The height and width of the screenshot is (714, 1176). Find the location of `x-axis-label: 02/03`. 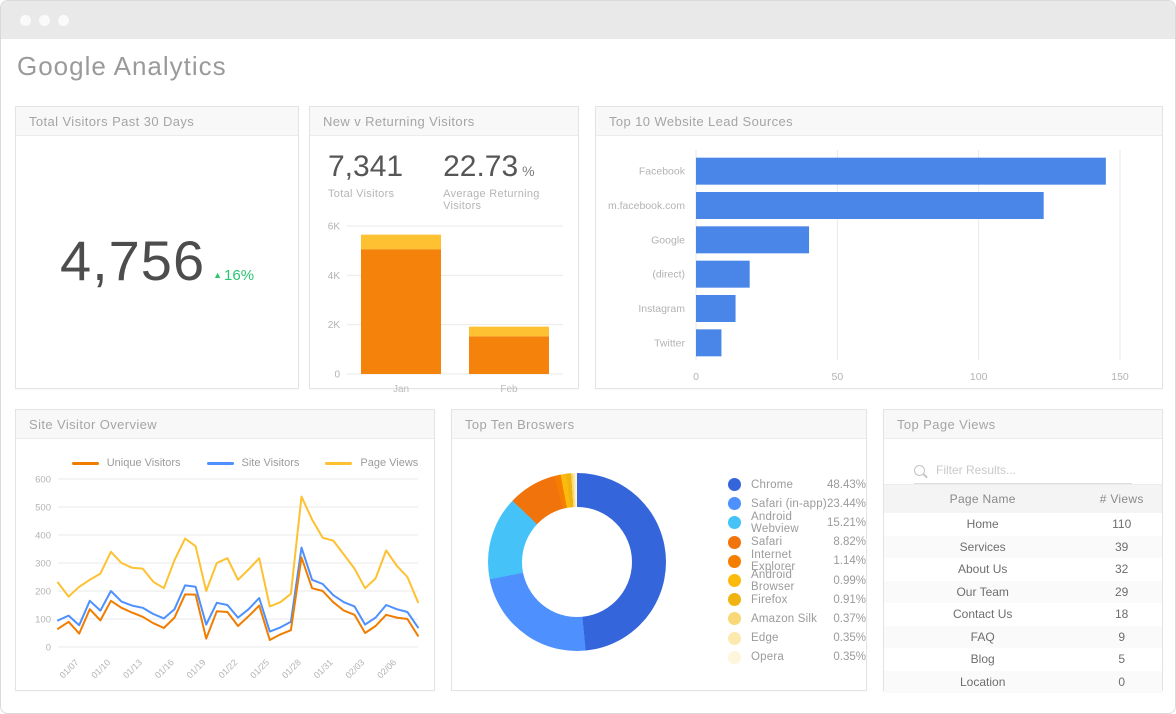

x-axis-label: 02/03 is located at coordinates (354, 668).